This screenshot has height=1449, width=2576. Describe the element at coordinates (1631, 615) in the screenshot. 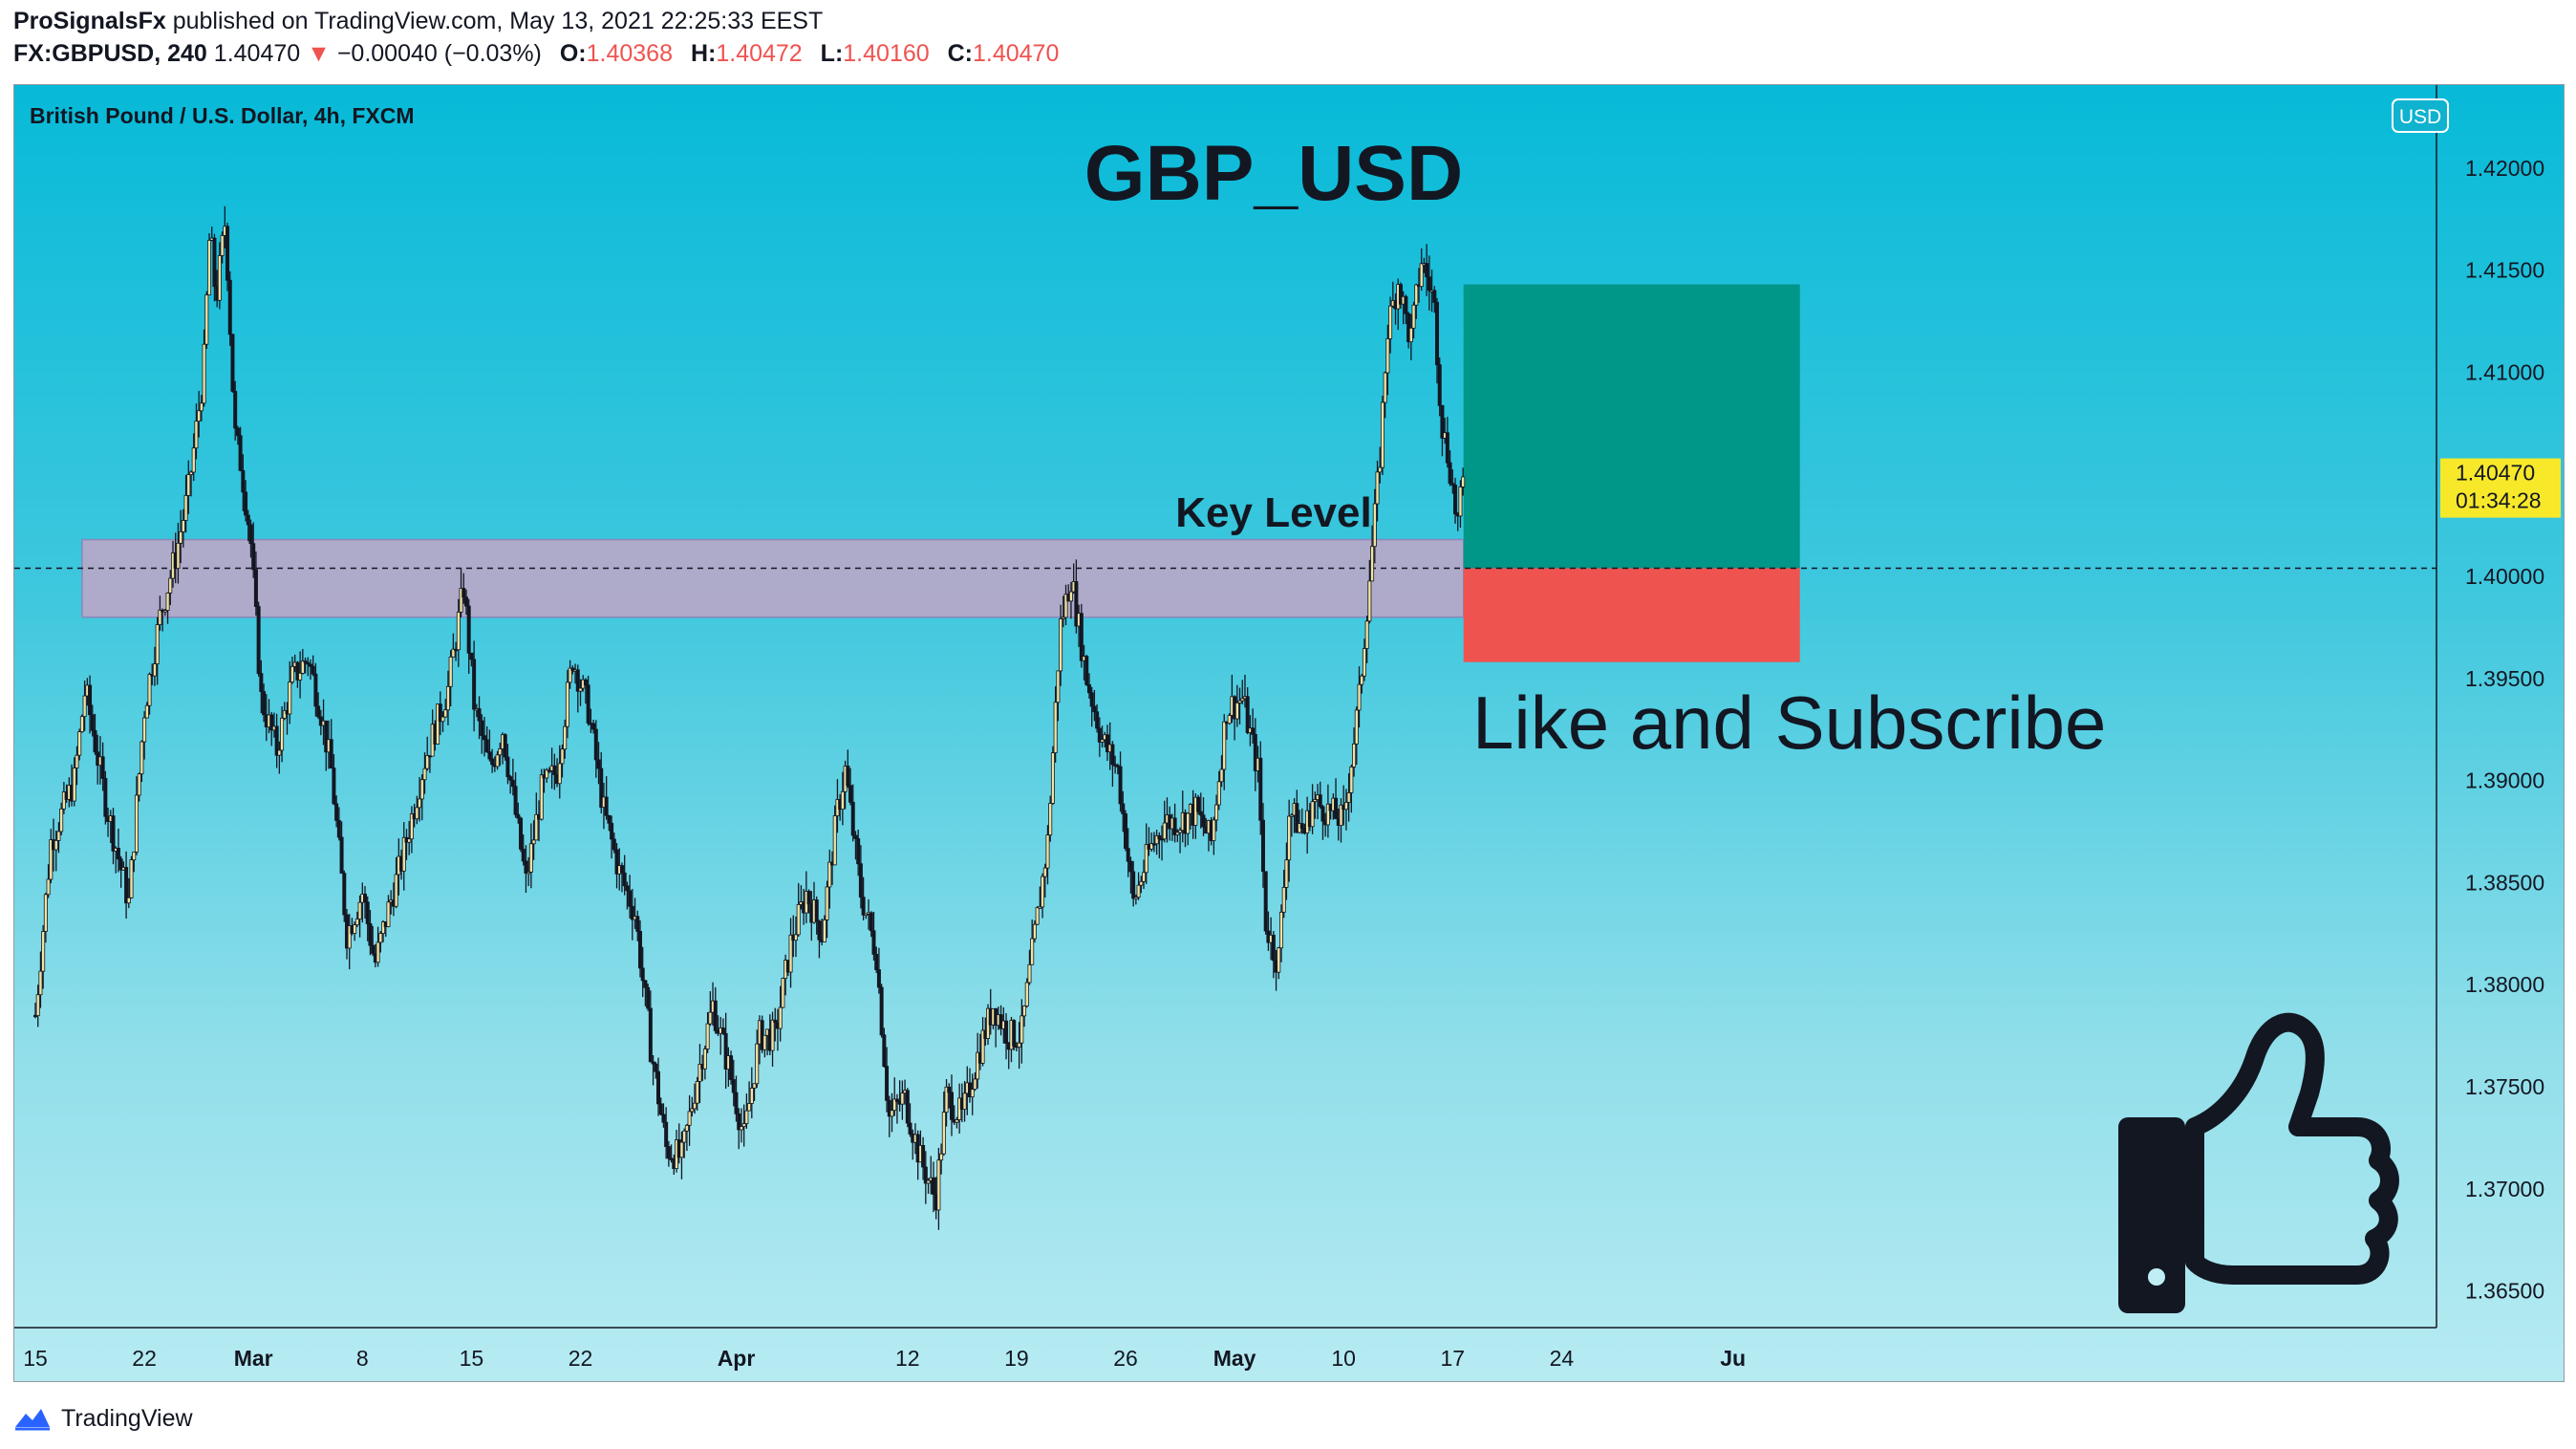

I see `stop-zone` at that location.